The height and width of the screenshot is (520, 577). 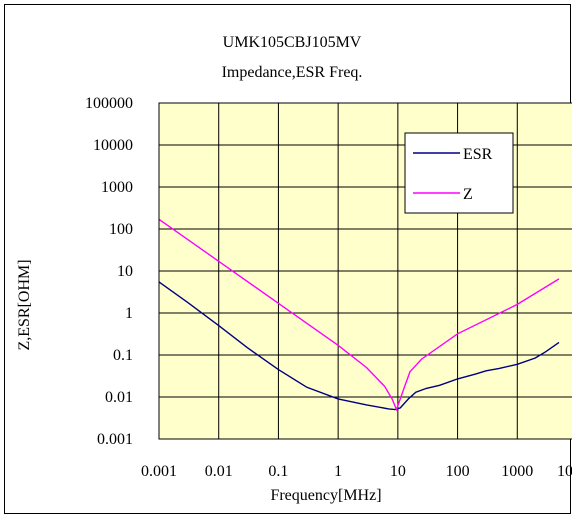 What do you see at coordinates (129, 313) in the screenshot?
I see `y-tick-label: 1` at bounding box center [129, 313].